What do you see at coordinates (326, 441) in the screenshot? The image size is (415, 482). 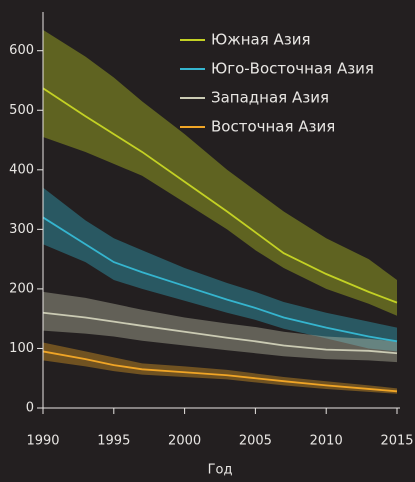 I see `x-tick-label: 2010` at bounding box center [326, 441].